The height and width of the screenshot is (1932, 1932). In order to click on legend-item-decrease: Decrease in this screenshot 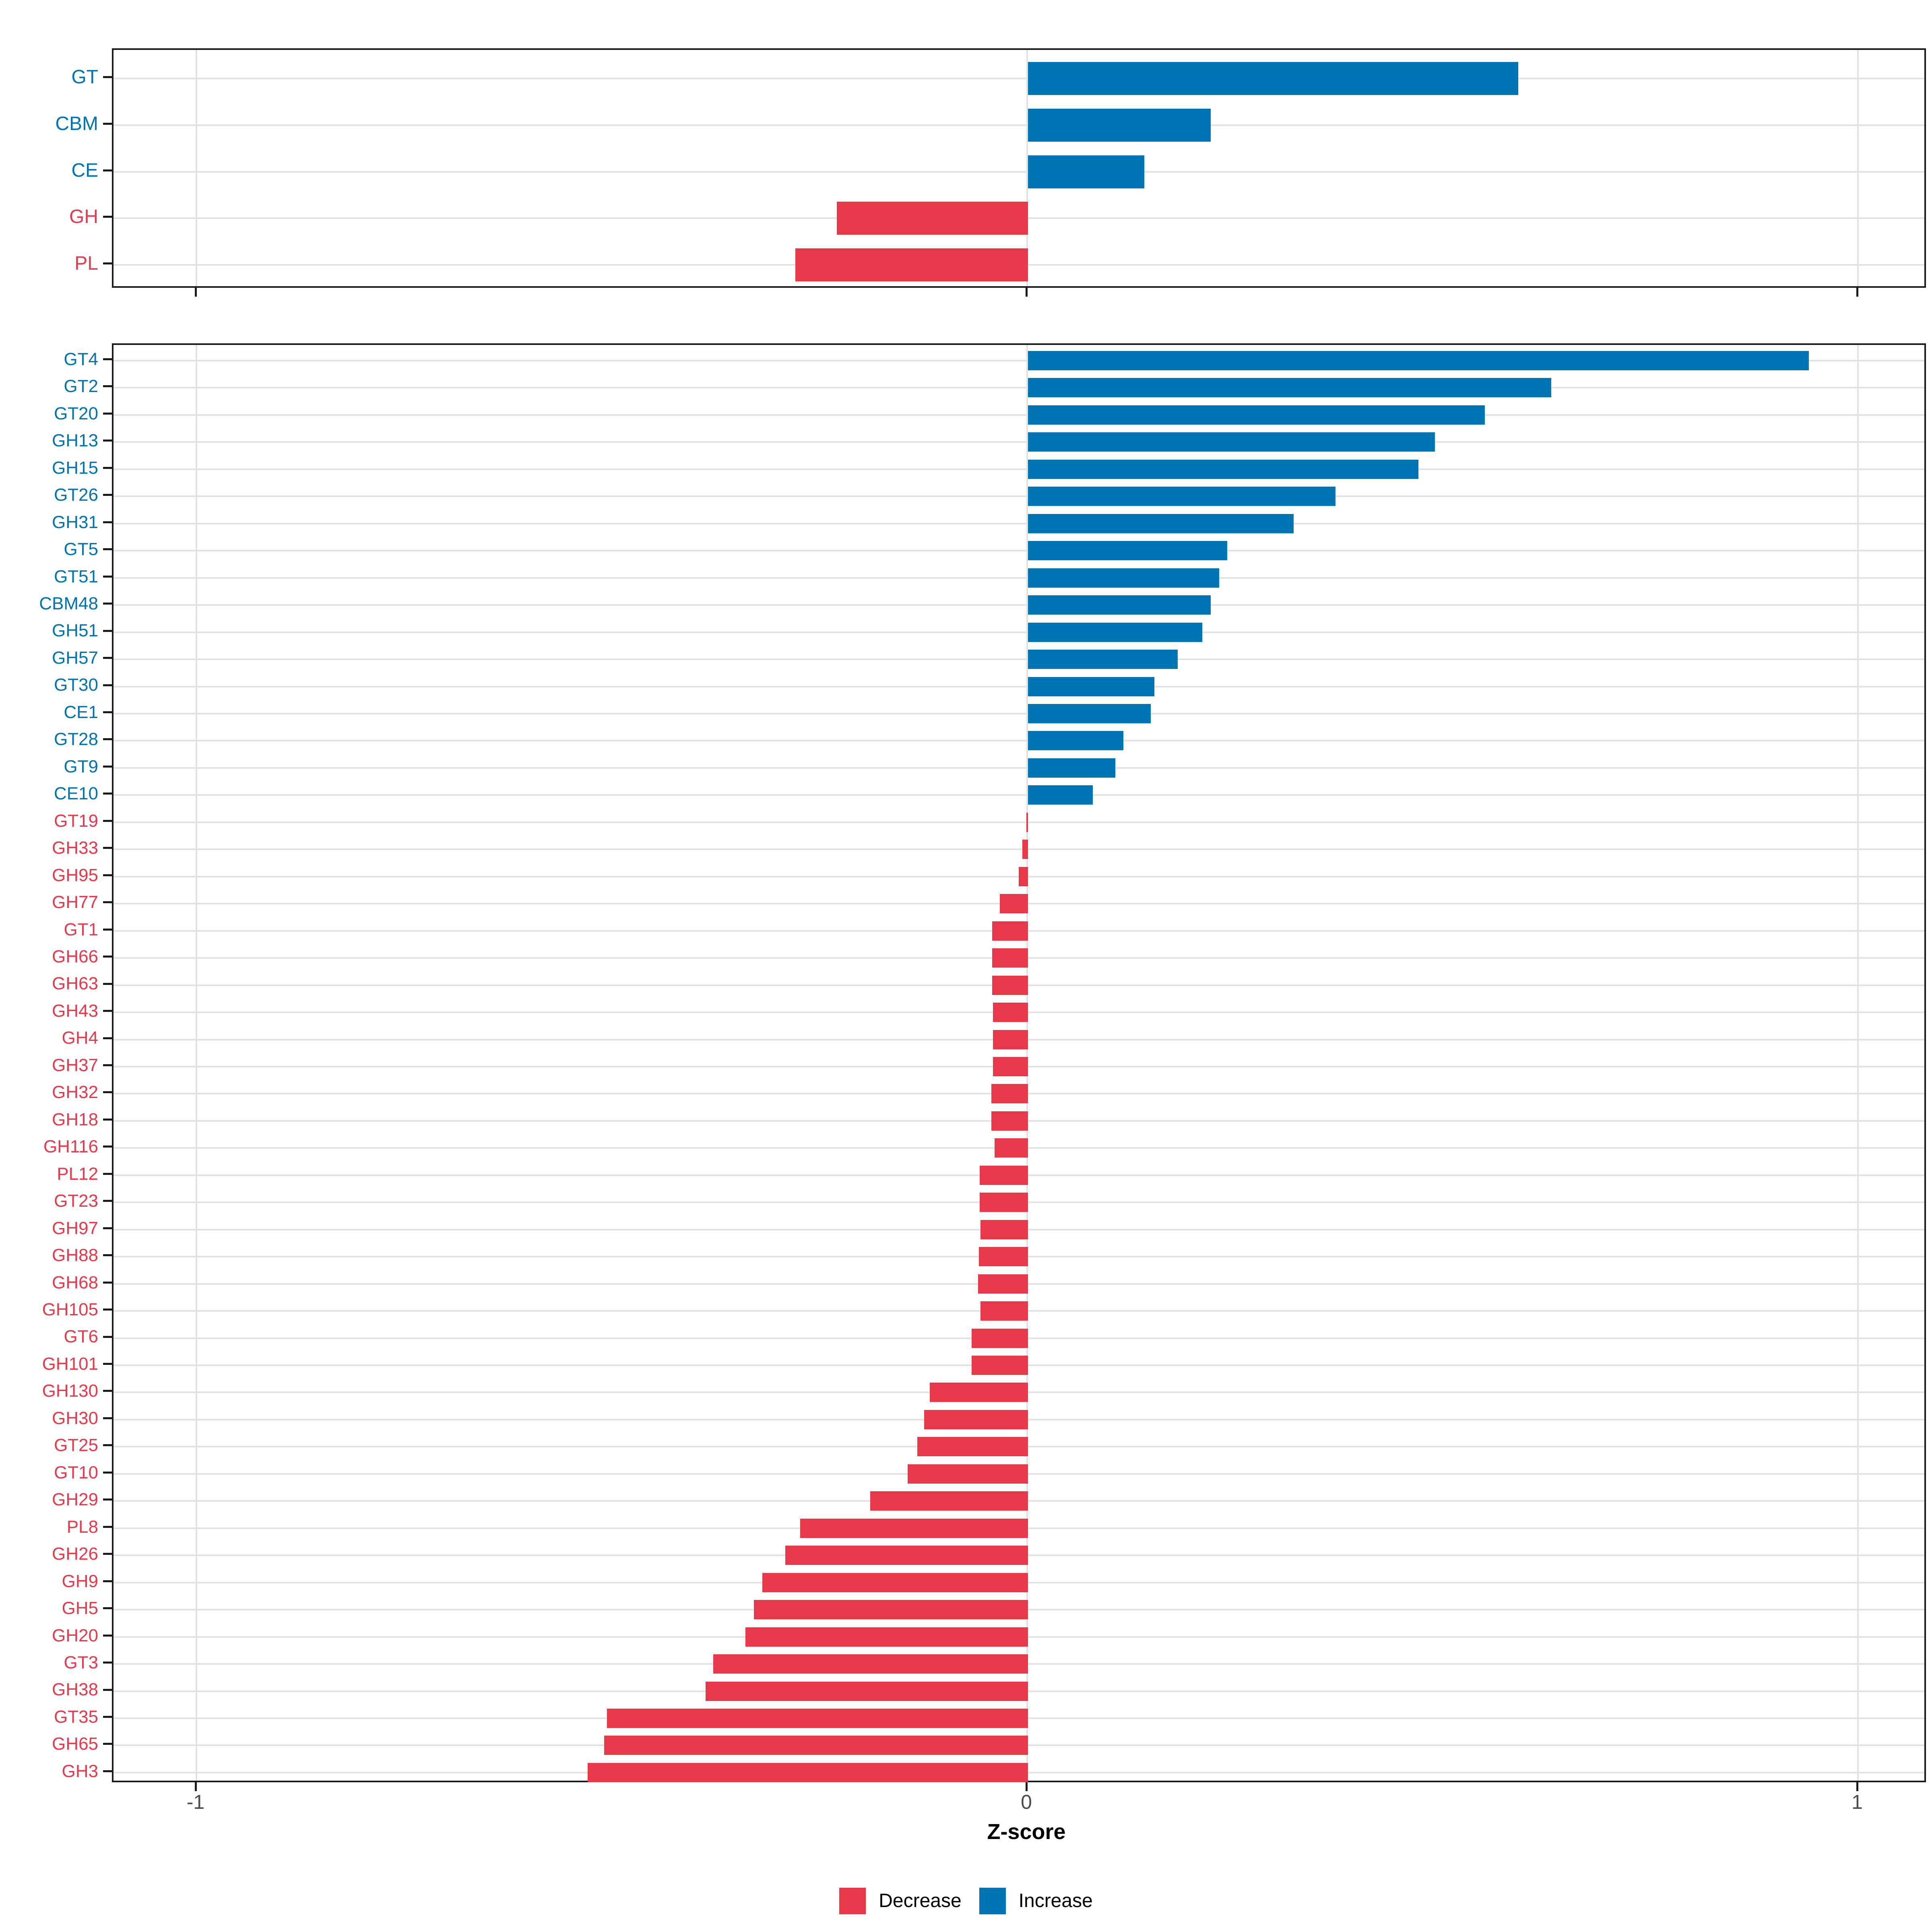, I will do `click(900, 1901)`.